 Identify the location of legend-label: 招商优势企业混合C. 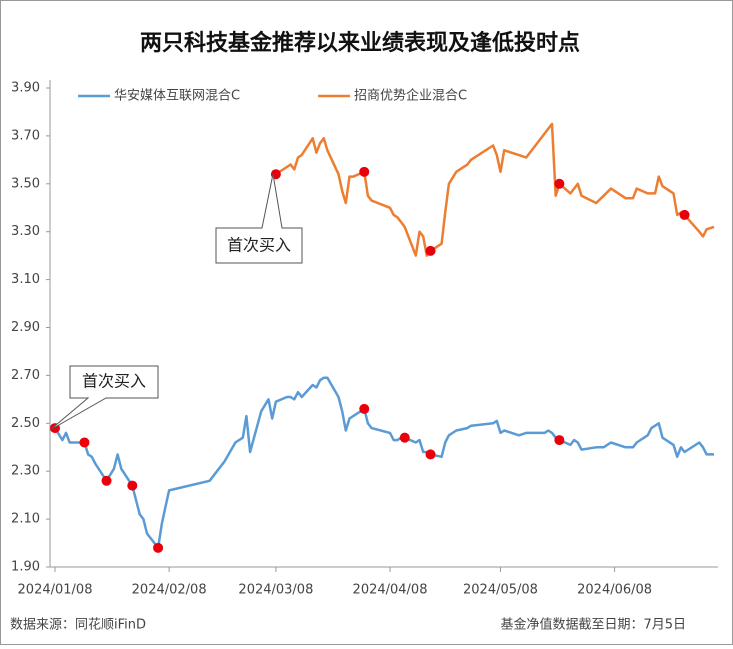
(410, 96).